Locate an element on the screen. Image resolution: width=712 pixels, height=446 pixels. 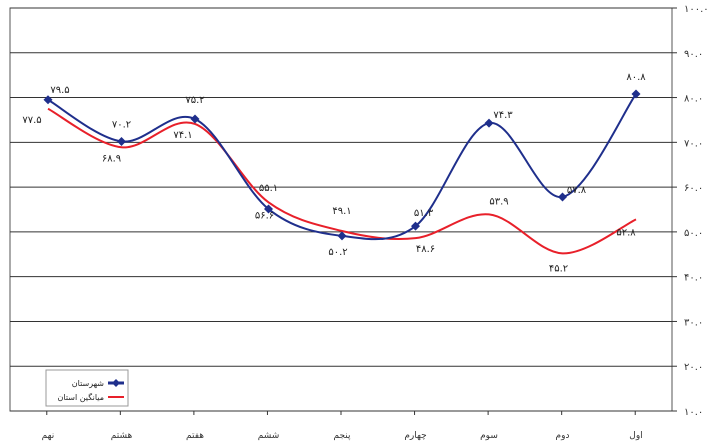
y-tick-label: ۱۰۰.۰ is located at coordinates (696, 9).